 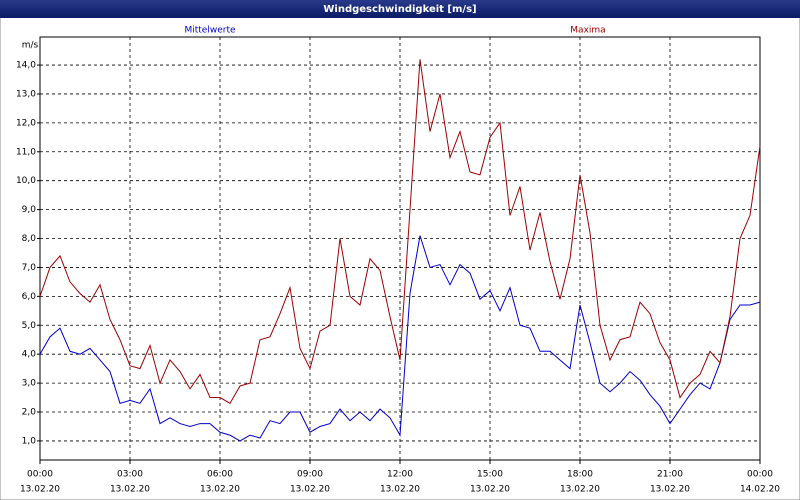 What do you see at coordinates (130, 475) in the screenshot?
I see `x-tick-label: 03:00` at bounding box center [130, 475].